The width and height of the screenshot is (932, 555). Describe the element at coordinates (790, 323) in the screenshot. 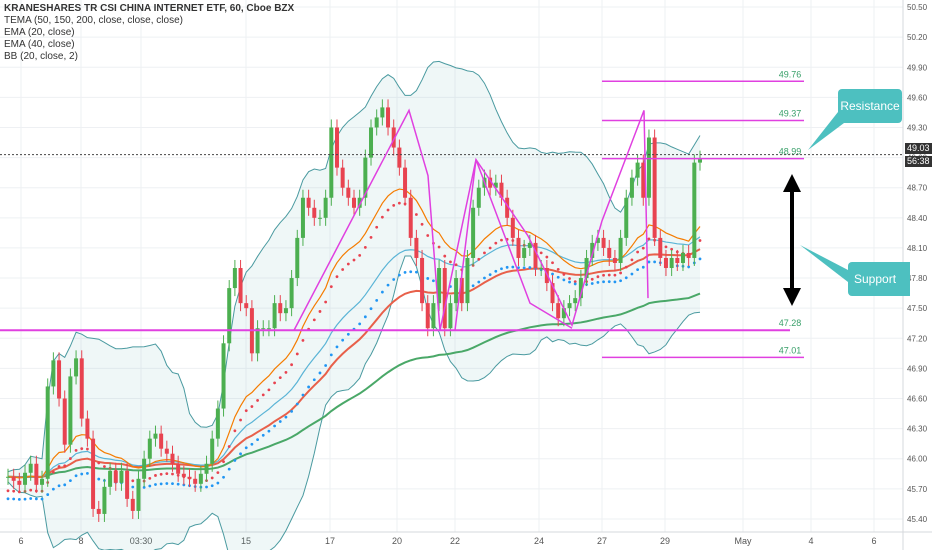

I see `fib-level-label: 47.28` at that location.